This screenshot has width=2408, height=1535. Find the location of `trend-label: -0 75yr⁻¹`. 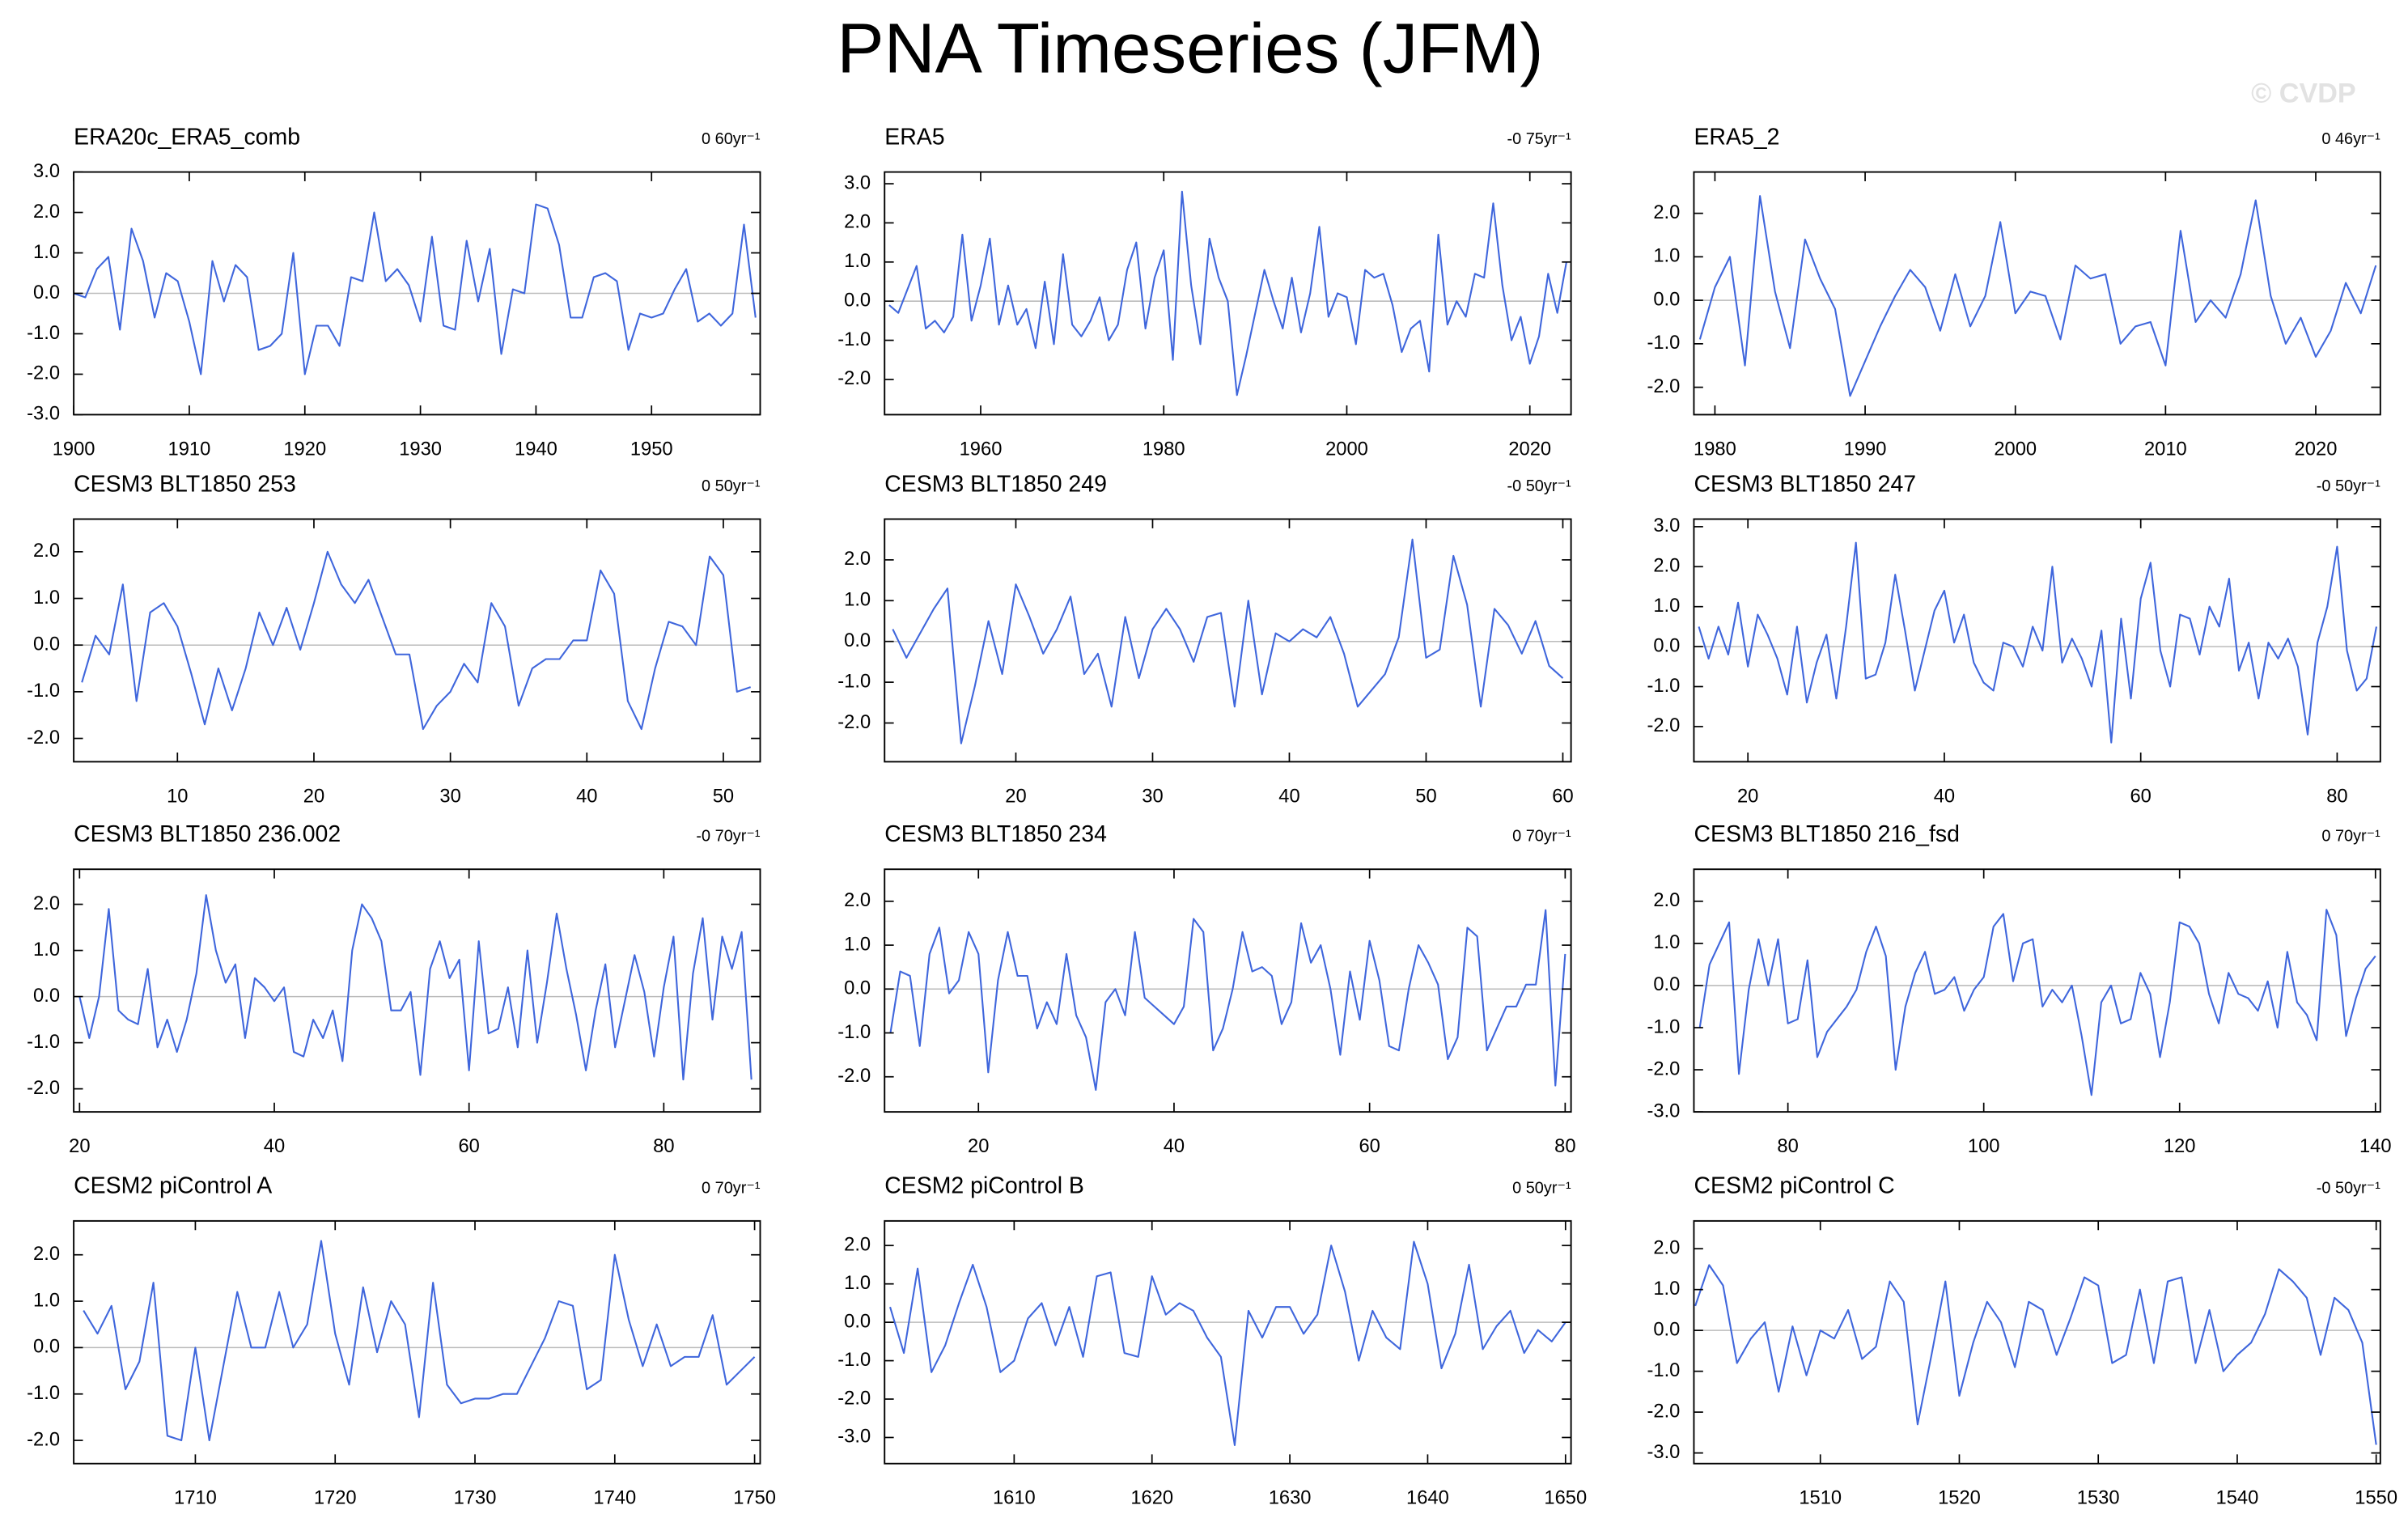

trend-label: -0 75yr⁻¹ is located at coordinates (1539, 139).